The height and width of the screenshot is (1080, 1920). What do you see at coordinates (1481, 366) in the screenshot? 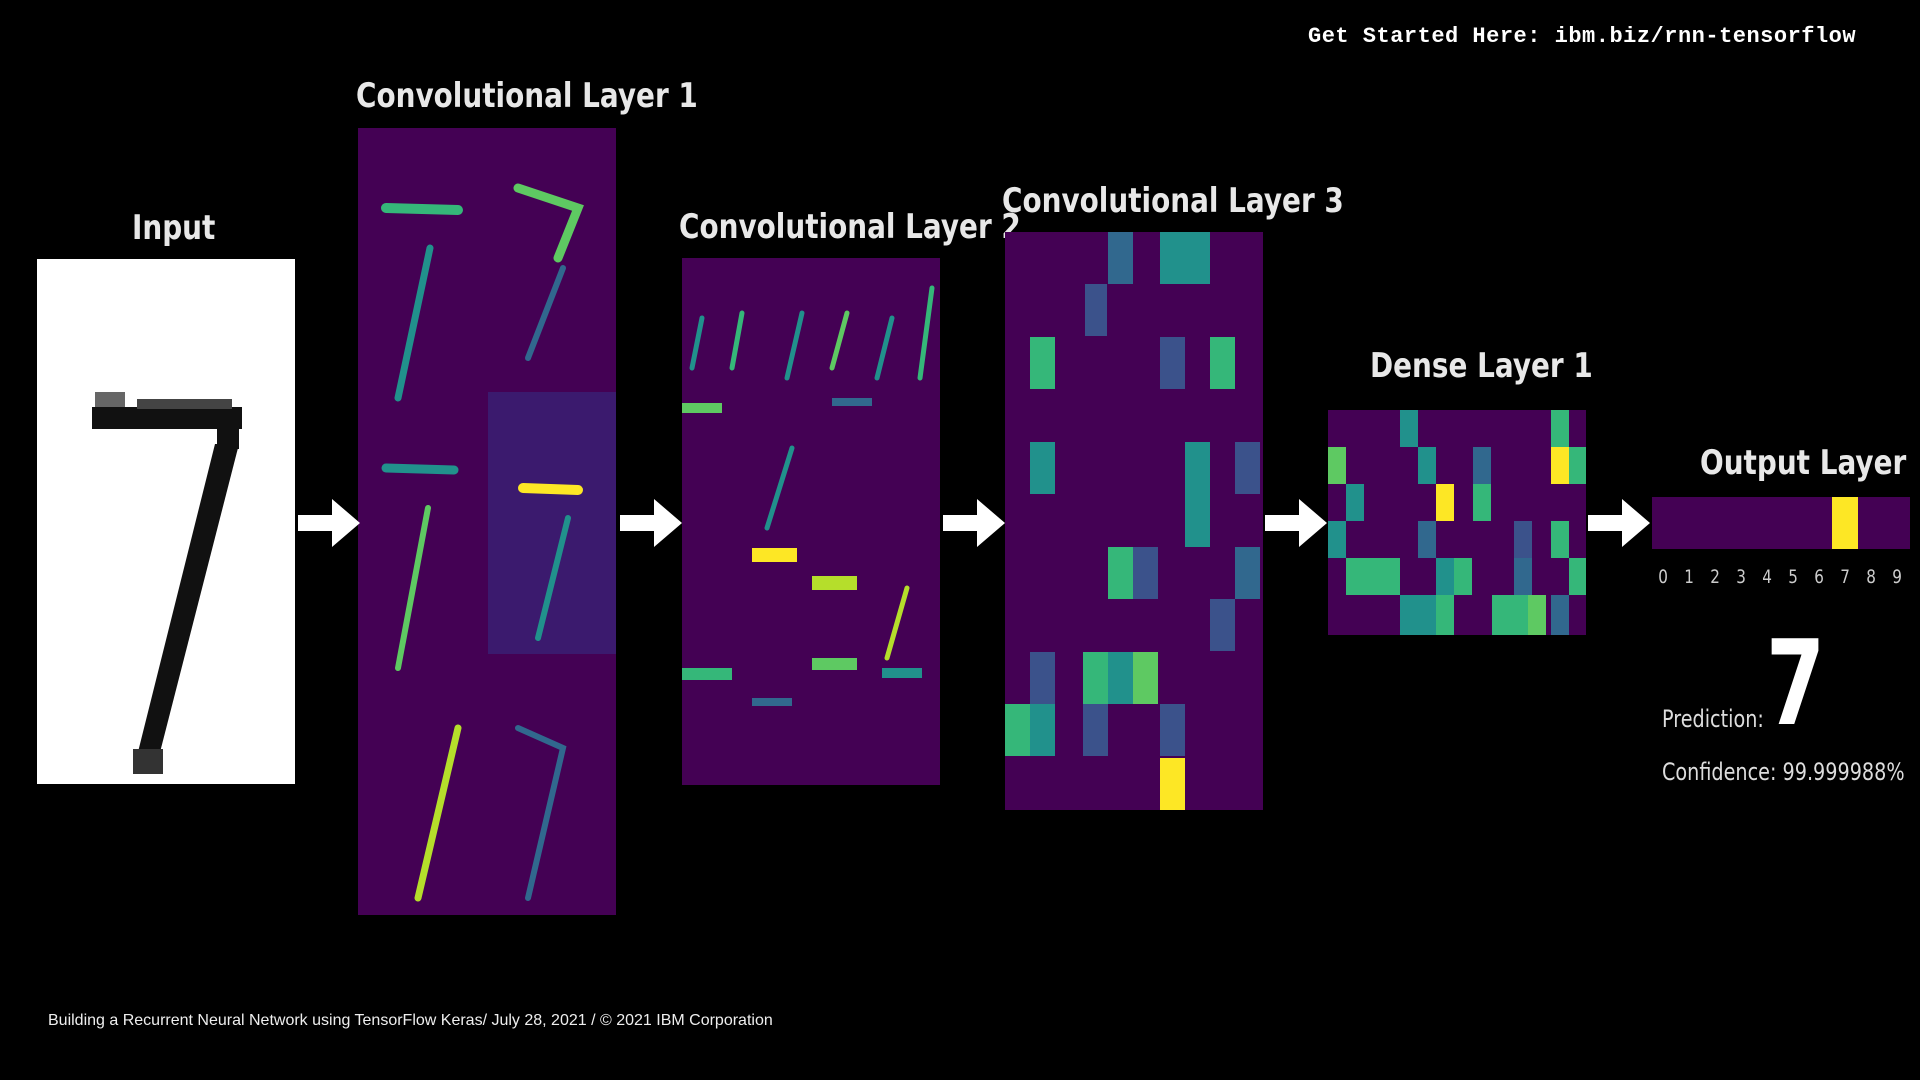
I see `dense1-title: Dense Layer 1` at bounding box center [1481, 366].